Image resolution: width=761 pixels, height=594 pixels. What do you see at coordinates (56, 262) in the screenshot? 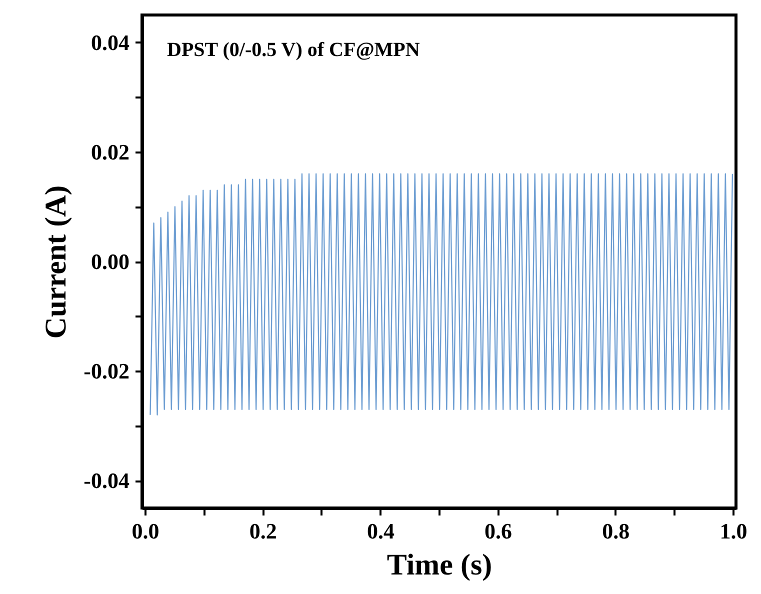
I see `y-axis-title: Current (A)` at bounding box center [56, 262].